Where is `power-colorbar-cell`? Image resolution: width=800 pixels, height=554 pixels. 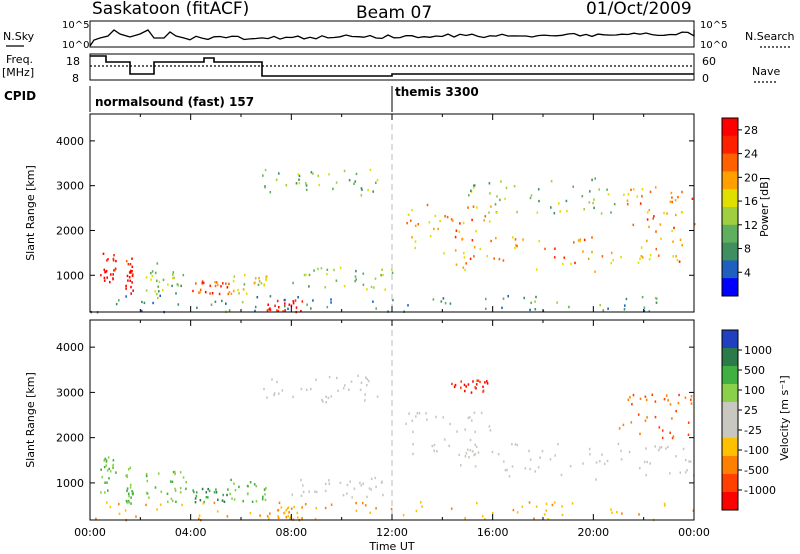 power-colorbar-cell is located at coordinates (730, 216).